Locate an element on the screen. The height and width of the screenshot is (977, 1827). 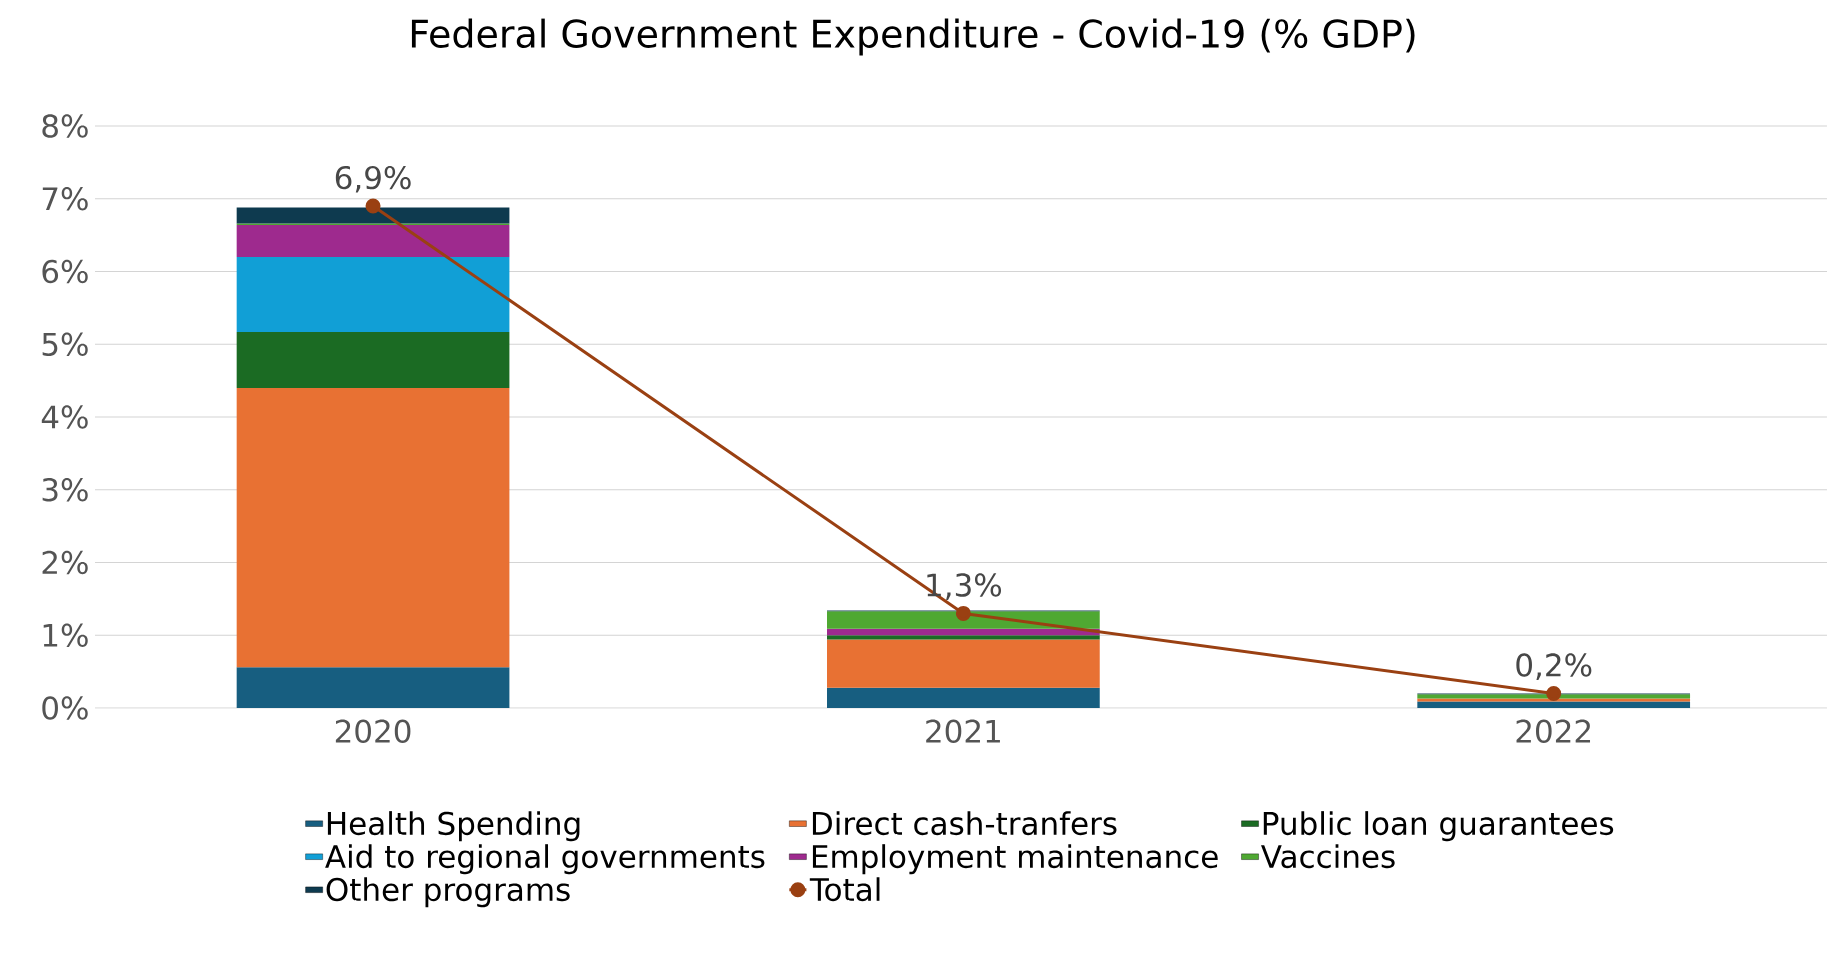
legend-label: Direct cash-tranfers is located at coordinates (964, 823).